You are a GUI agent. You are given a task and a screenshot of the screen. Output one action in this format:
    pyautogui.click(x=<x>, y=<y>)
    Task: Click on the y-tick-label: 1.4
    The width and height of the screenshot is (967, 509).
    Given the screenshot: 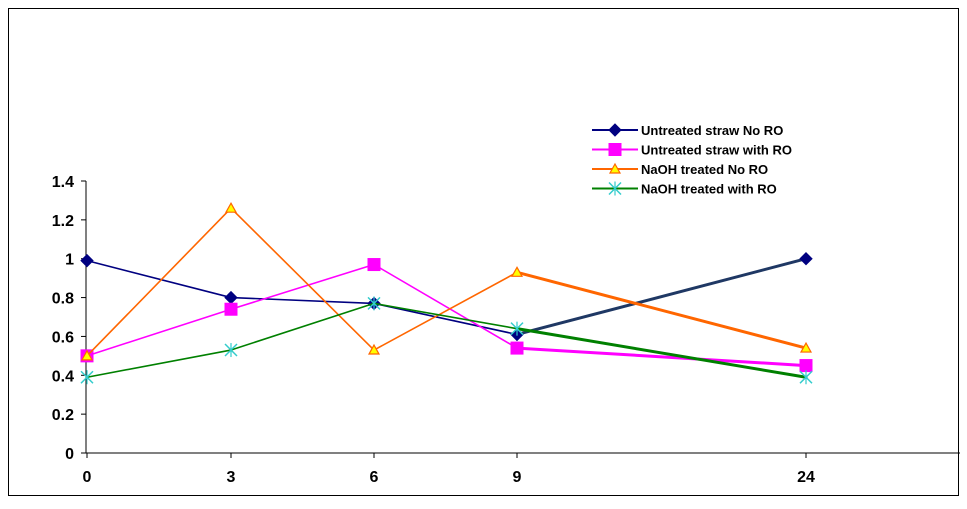 What is the action you would take?
    pyautogui.click(x=63, y=182)
    